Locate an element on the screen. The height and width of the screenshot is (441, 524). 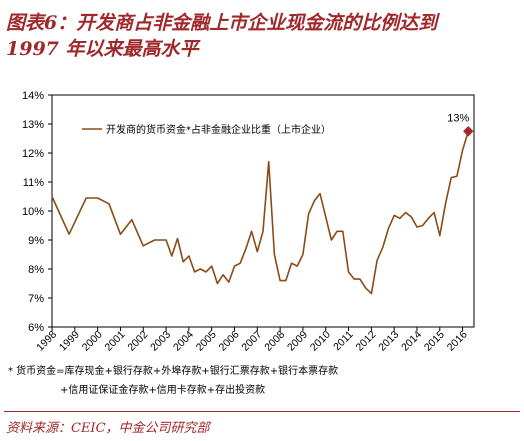
x-tick-label: 2013 is located at coordinates (388, 341).